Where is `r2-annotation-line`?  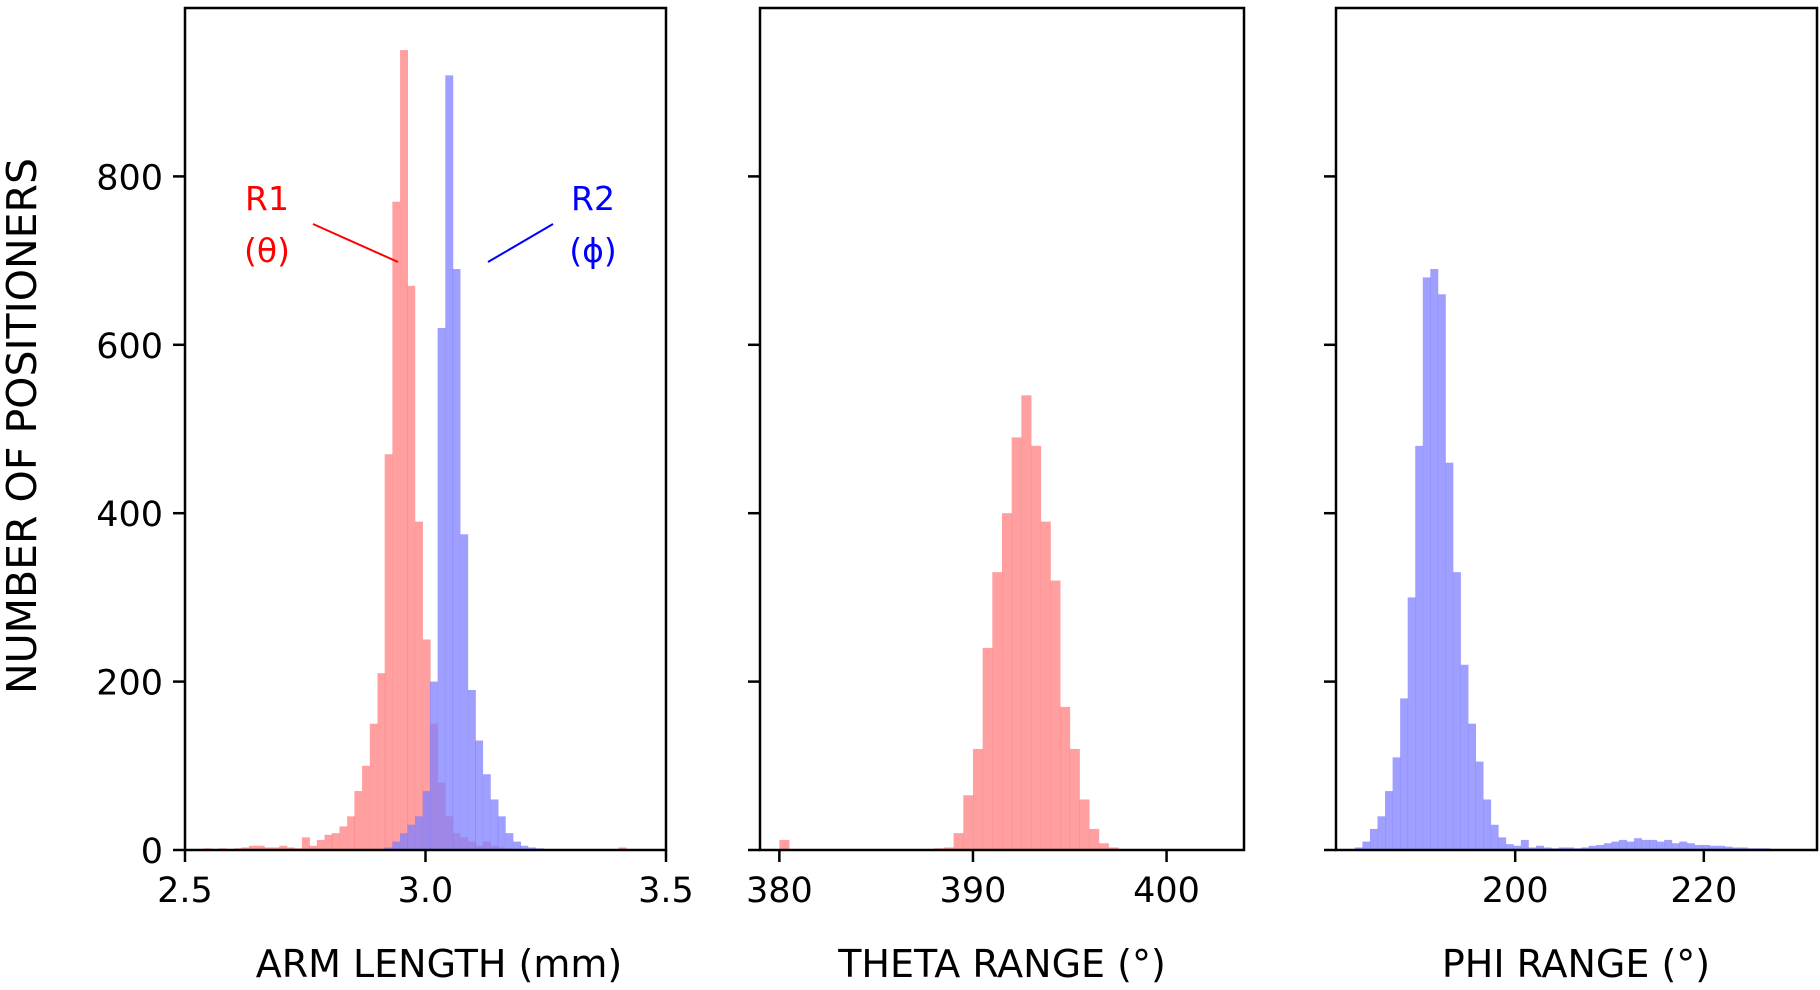
r2-annotation-line is located at coordinates (520, 243).